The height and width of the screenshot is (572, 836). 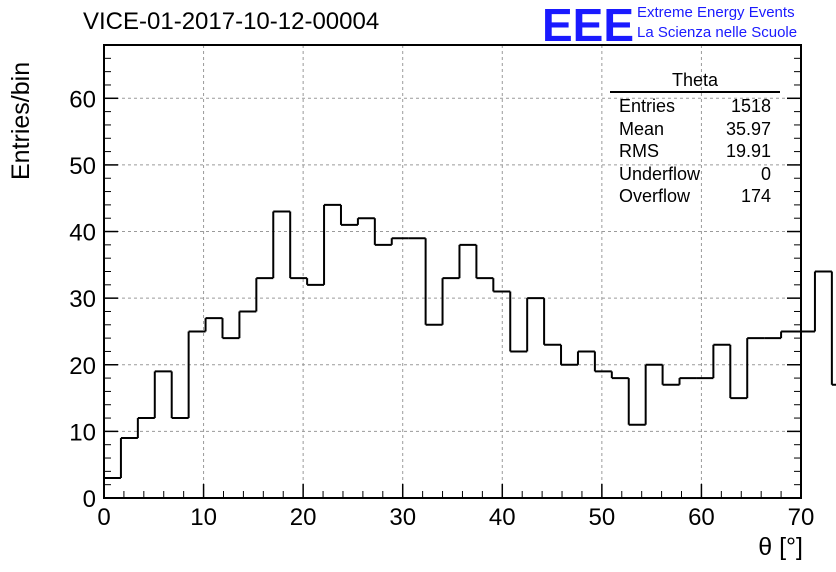 What do you see at coordinates (695, 151) in the screenshot?
I see `stats-row-rms: RMS 19.91` at bounding box center [695, 151].